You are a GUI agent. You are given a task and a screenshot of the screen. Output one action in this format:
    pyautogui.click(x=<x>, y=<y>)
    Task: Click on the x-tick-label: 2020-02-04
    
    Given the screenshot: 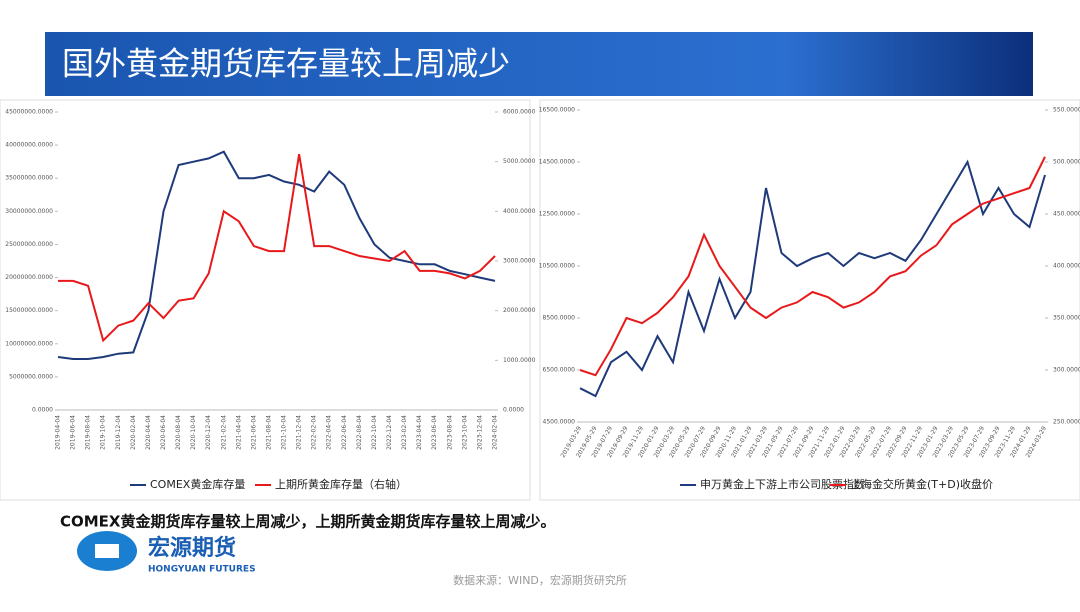 What is the action you would take?
    pyautogui.click(x=133, y=432)
    